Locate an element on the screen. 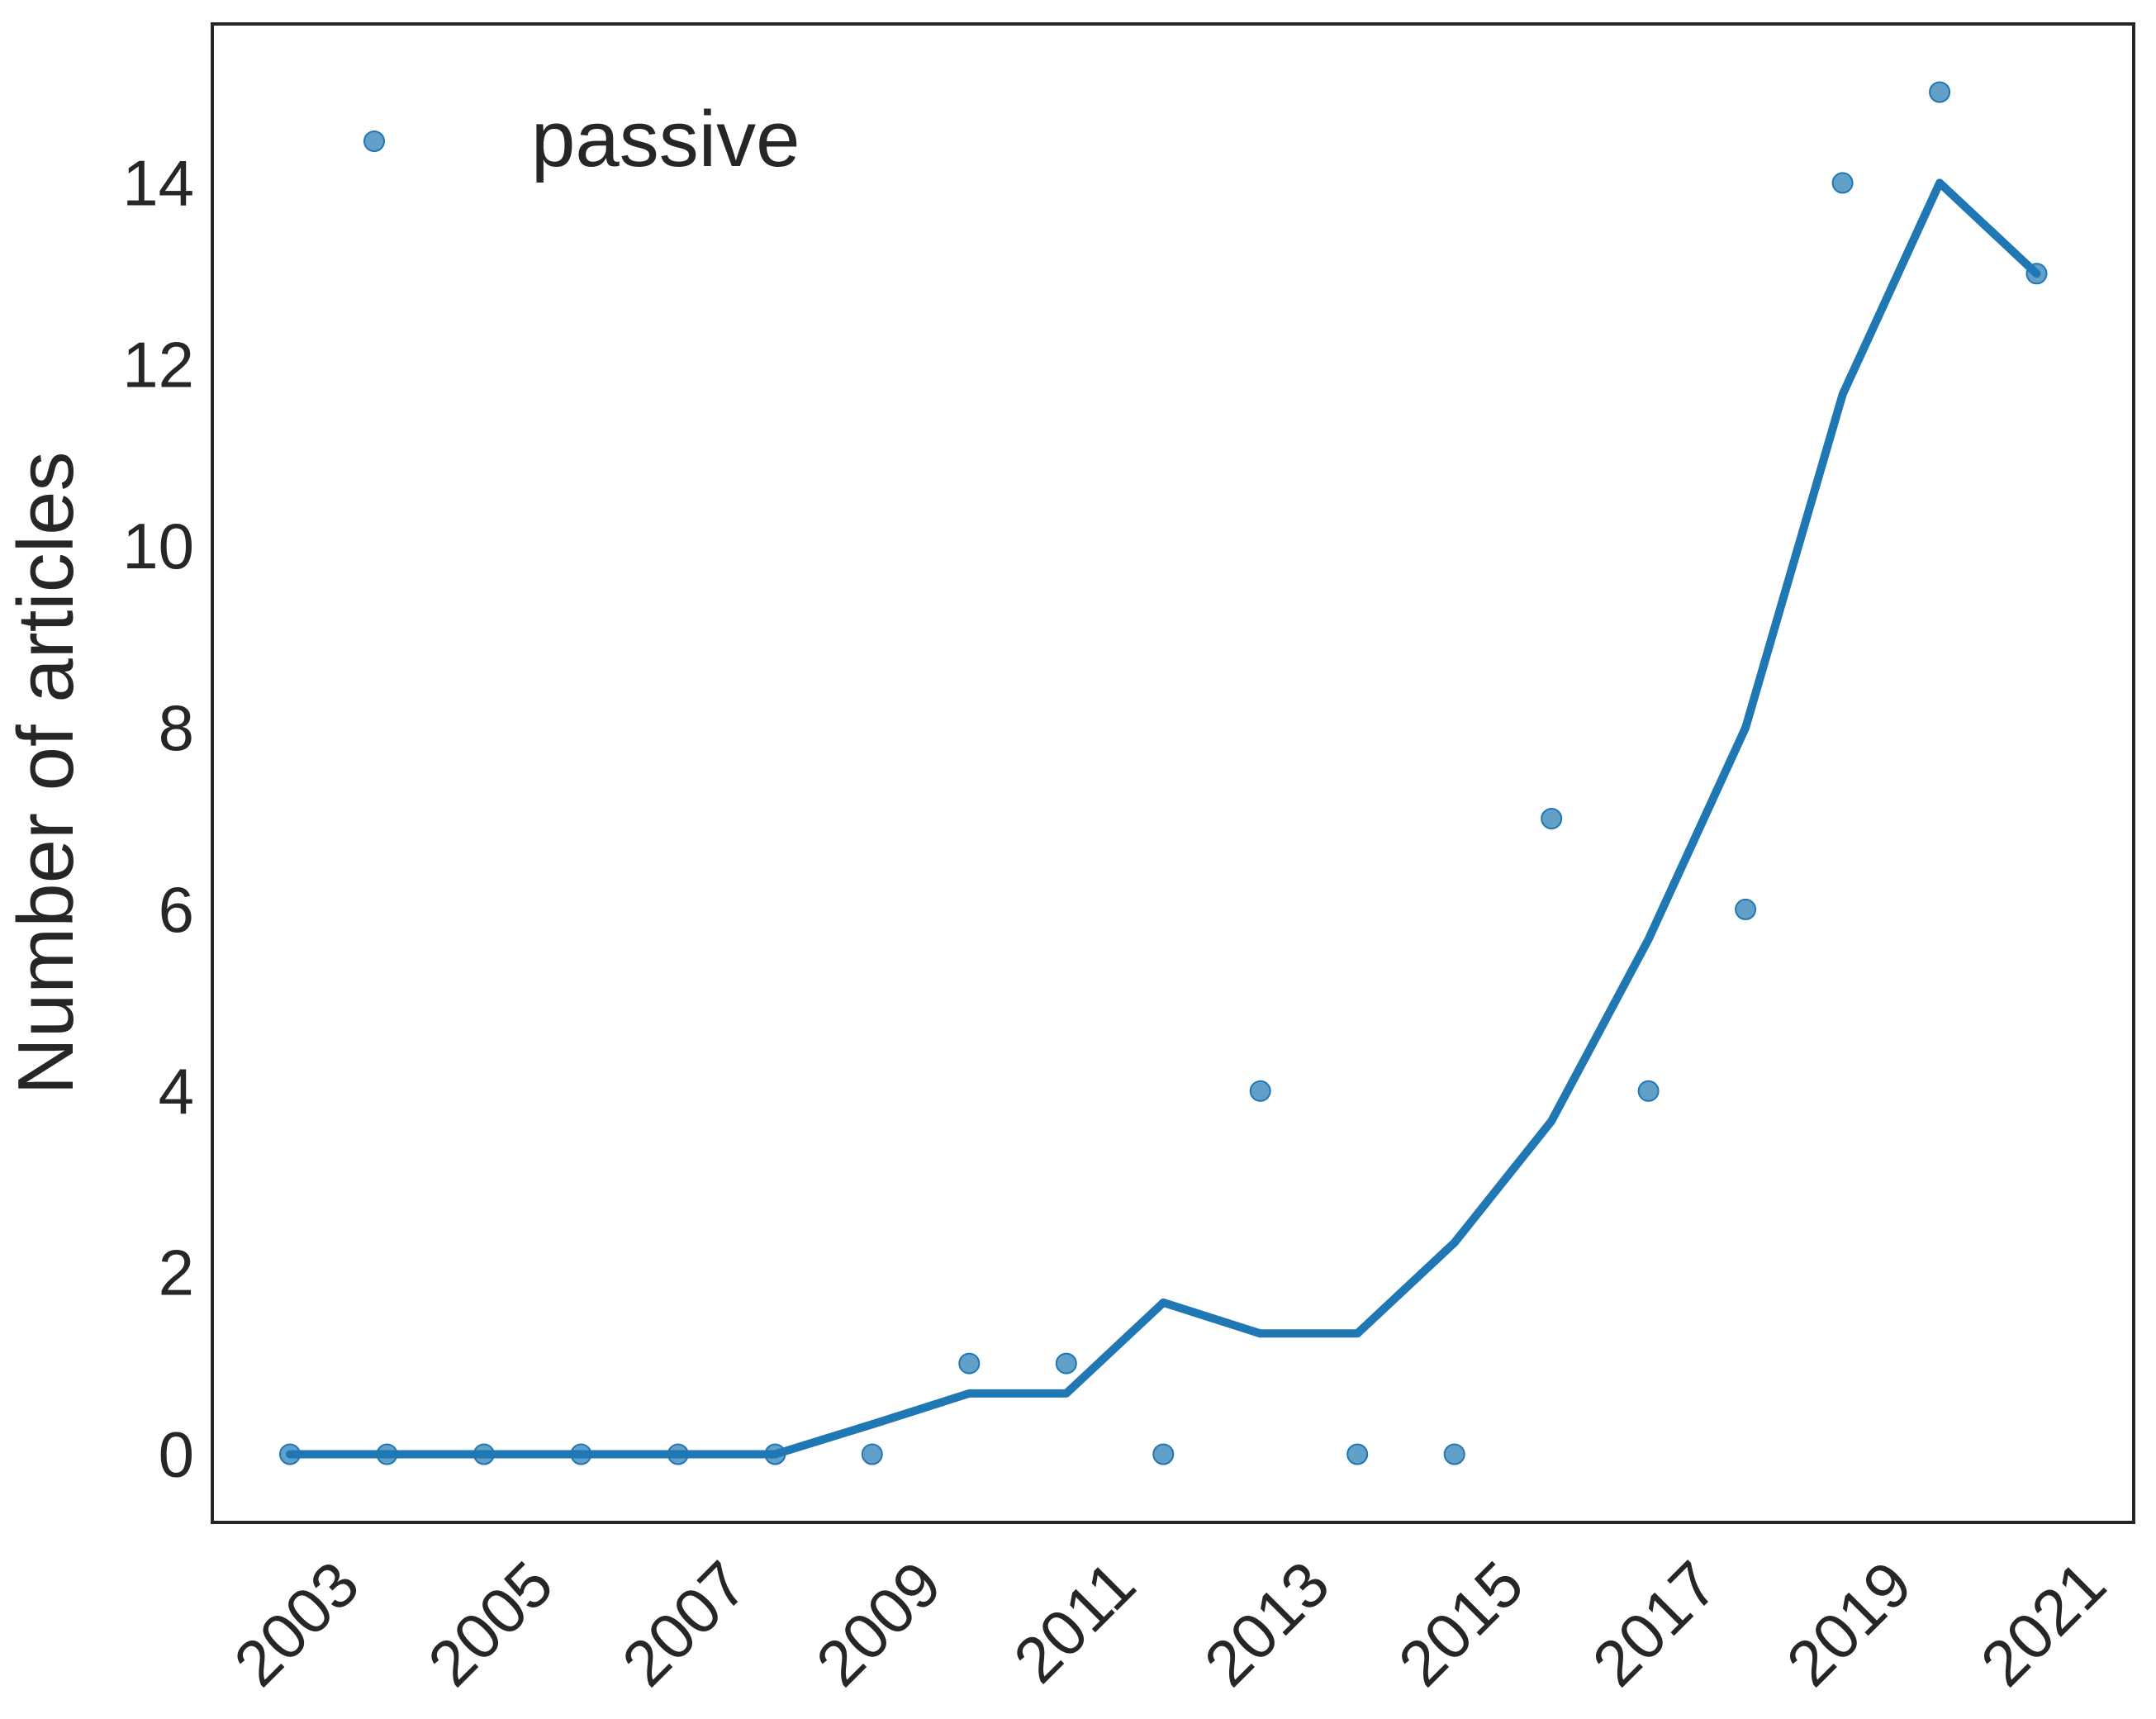  data-point-passive-2019 is located at coordinates (1843, 183).